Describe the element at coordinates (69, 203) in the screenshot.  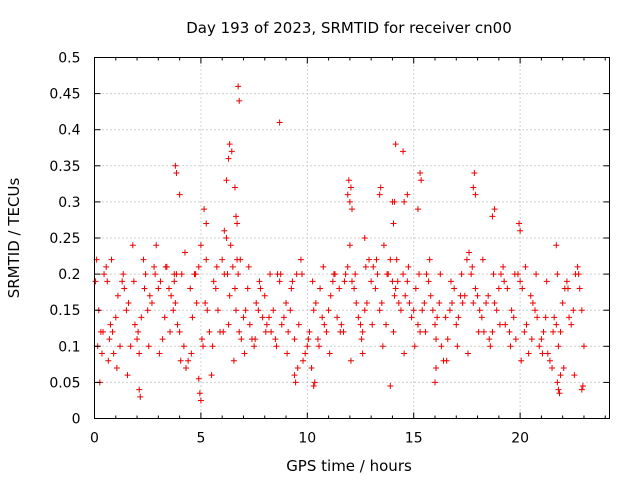
I see `y-tick-label: 0.3` at that location.